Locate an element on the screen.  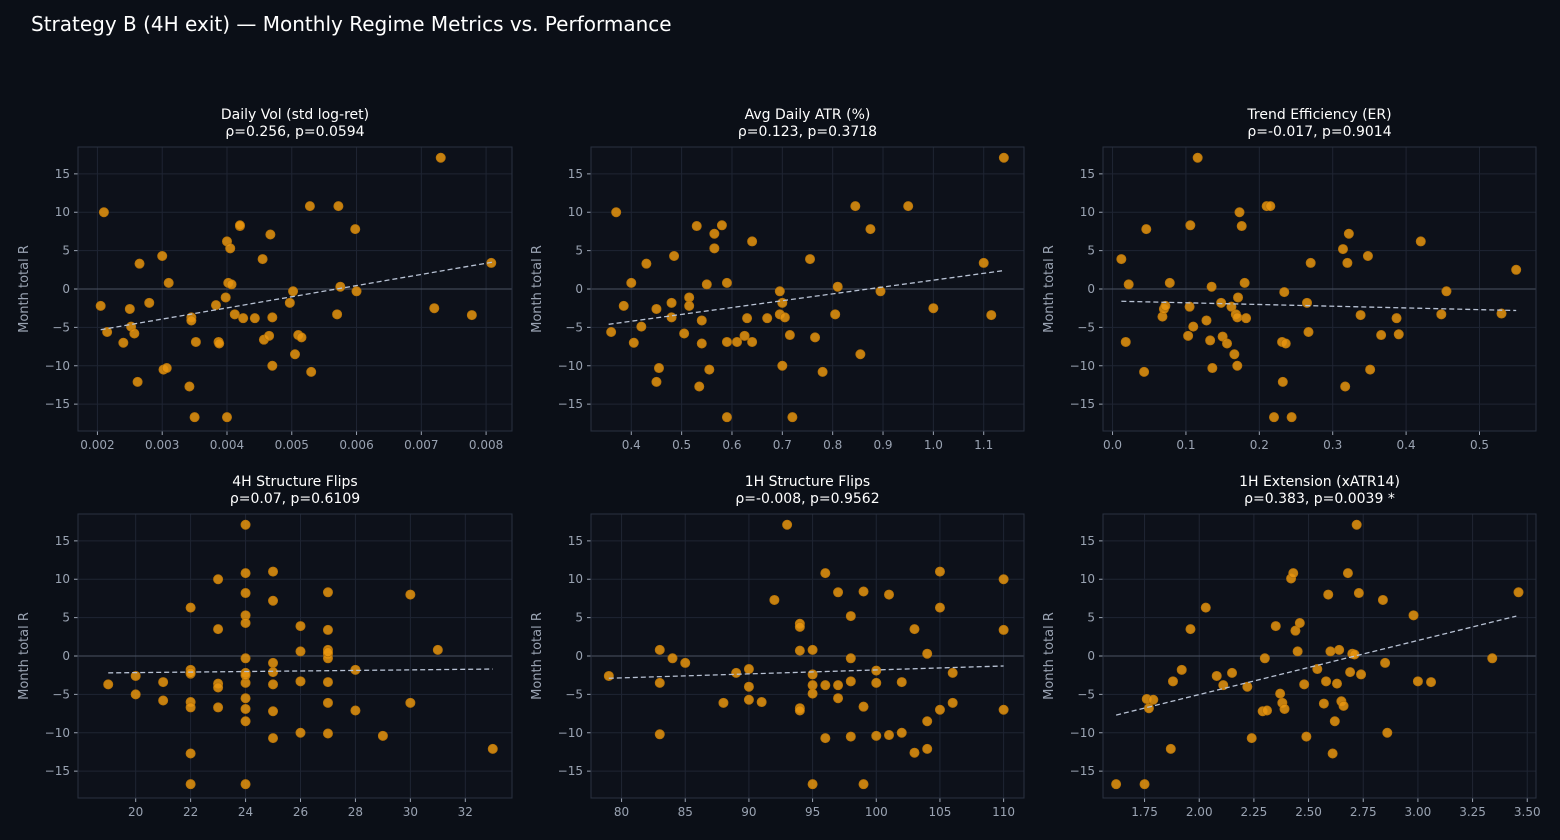
x-tick-label: 0.003 is located at coordinates (162, 445).